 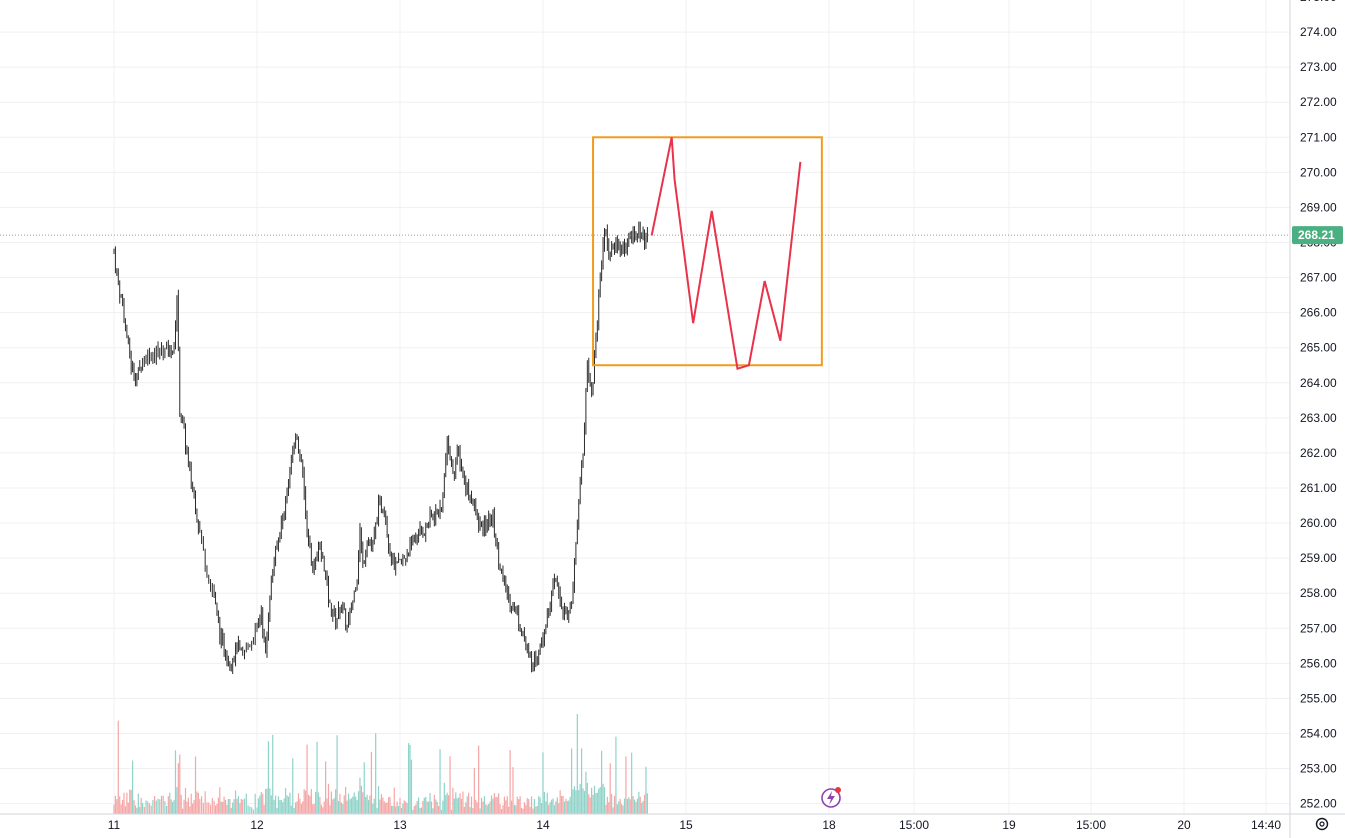 I want to click on time-axis: 11 12 13 14 15 18 15:00 19 15:00 20 14:40, so click(x=672, y=822).